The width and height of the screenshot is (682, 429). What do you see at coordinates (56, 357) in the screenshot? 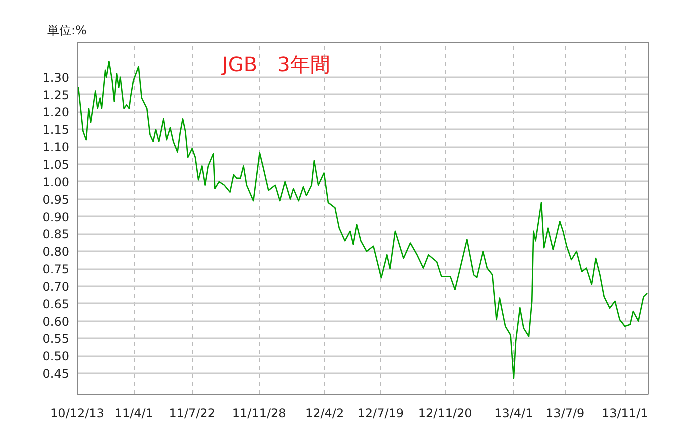
I see `y-tick-label: 0.50` at bounding box center [56, 357].